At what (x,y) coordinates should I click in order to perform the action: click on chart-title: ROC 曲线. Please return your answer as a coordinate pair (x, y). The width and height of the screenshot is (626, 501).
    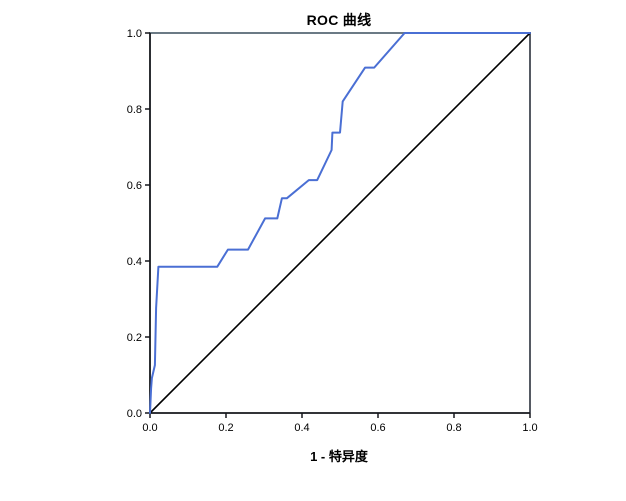
    Looking at the image, I should click on (339, 20).